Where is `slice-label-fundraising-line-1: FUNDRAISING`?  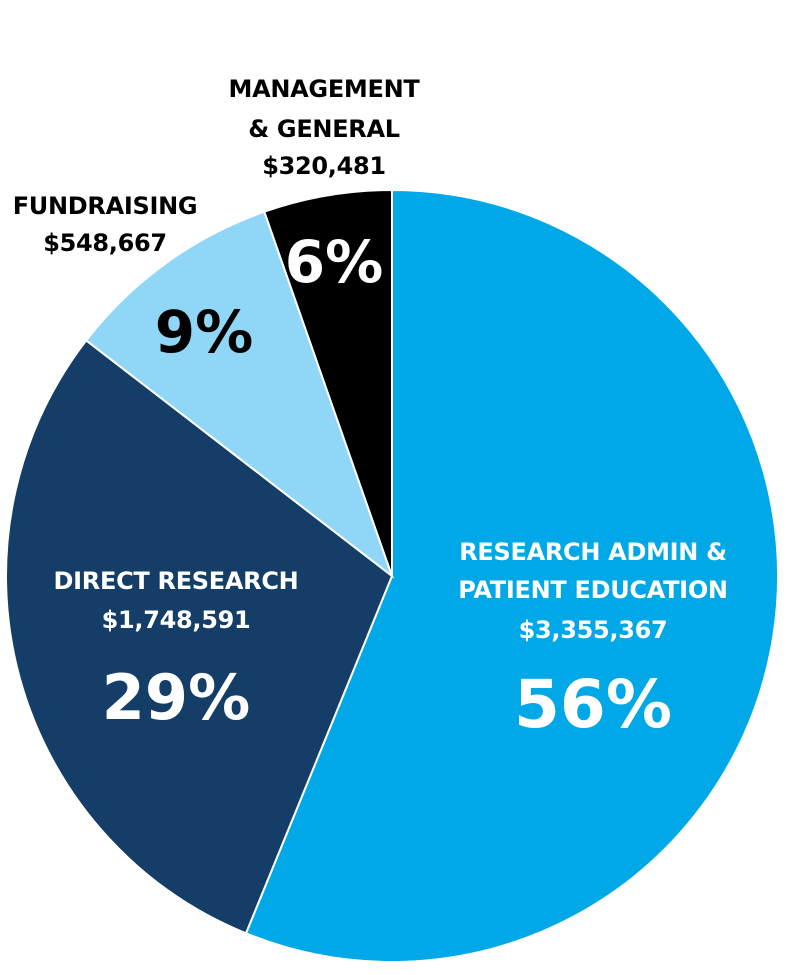 slice-label-fundraising-line-1: FUNDRAISING is located at coordinates (105, 206).